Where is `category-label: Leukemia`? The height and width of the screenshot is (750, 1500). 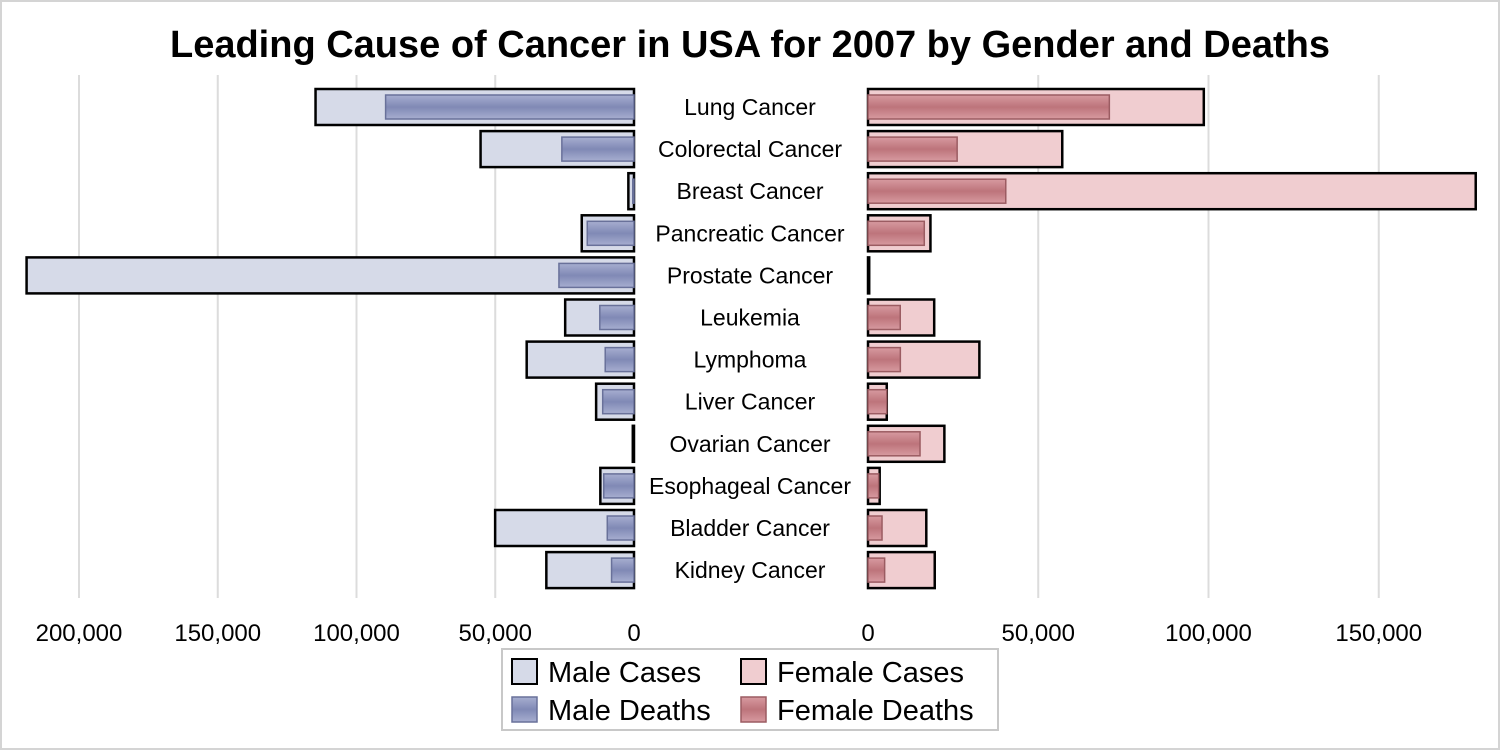 category-label: Leukemia is located at coordinates (750, 318).